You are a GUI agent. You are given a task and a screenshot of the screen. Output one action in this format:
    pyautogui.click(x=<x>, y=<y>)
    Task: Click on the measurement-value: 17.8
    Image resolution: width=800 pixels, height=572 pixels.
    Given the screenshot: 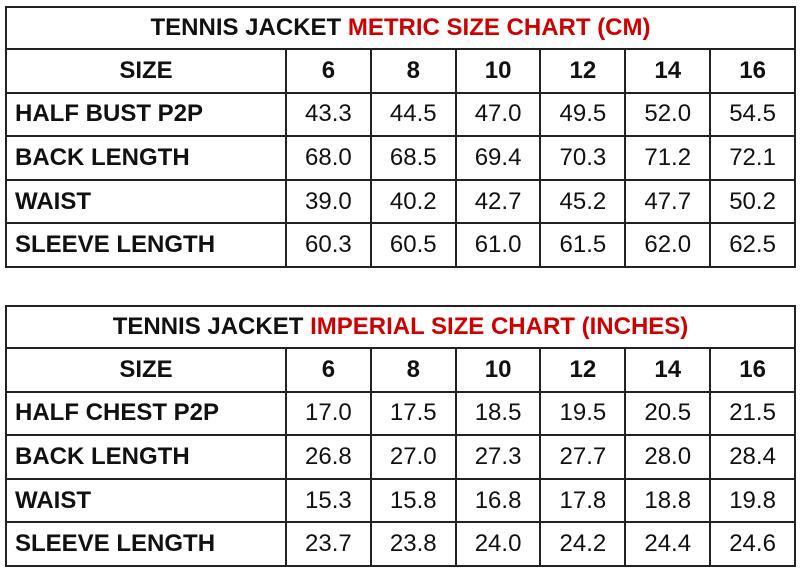 What is the action you would take?
    pyautogui.click(x=583, y=500)
    